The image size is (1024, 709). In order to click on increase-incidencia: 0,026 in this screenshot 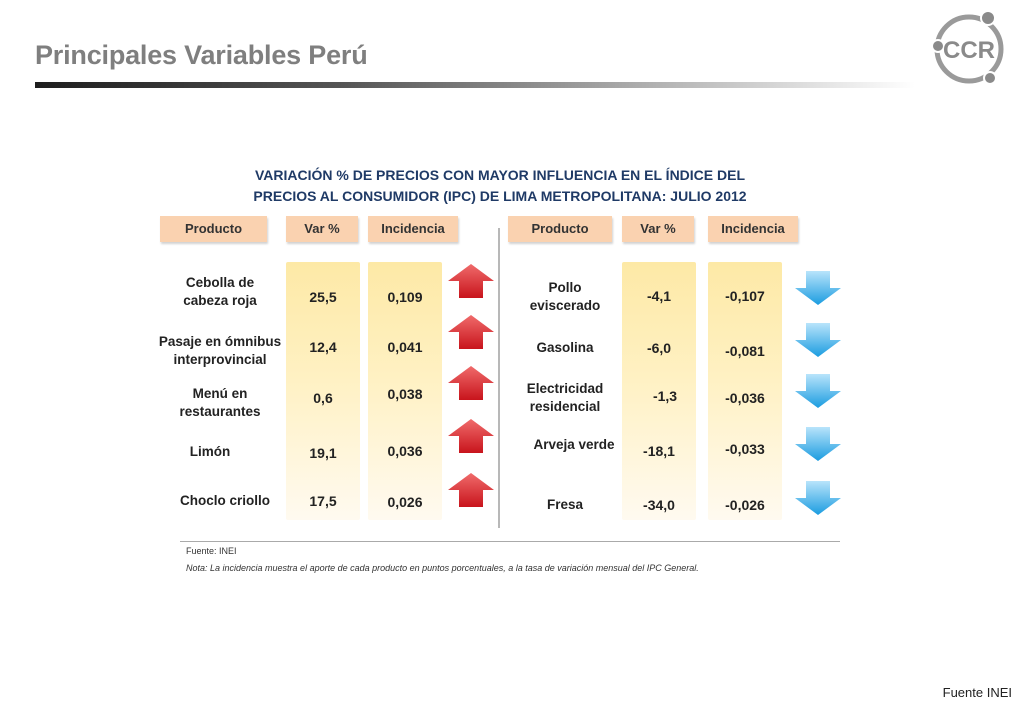, I will do `click(405, 502)`.